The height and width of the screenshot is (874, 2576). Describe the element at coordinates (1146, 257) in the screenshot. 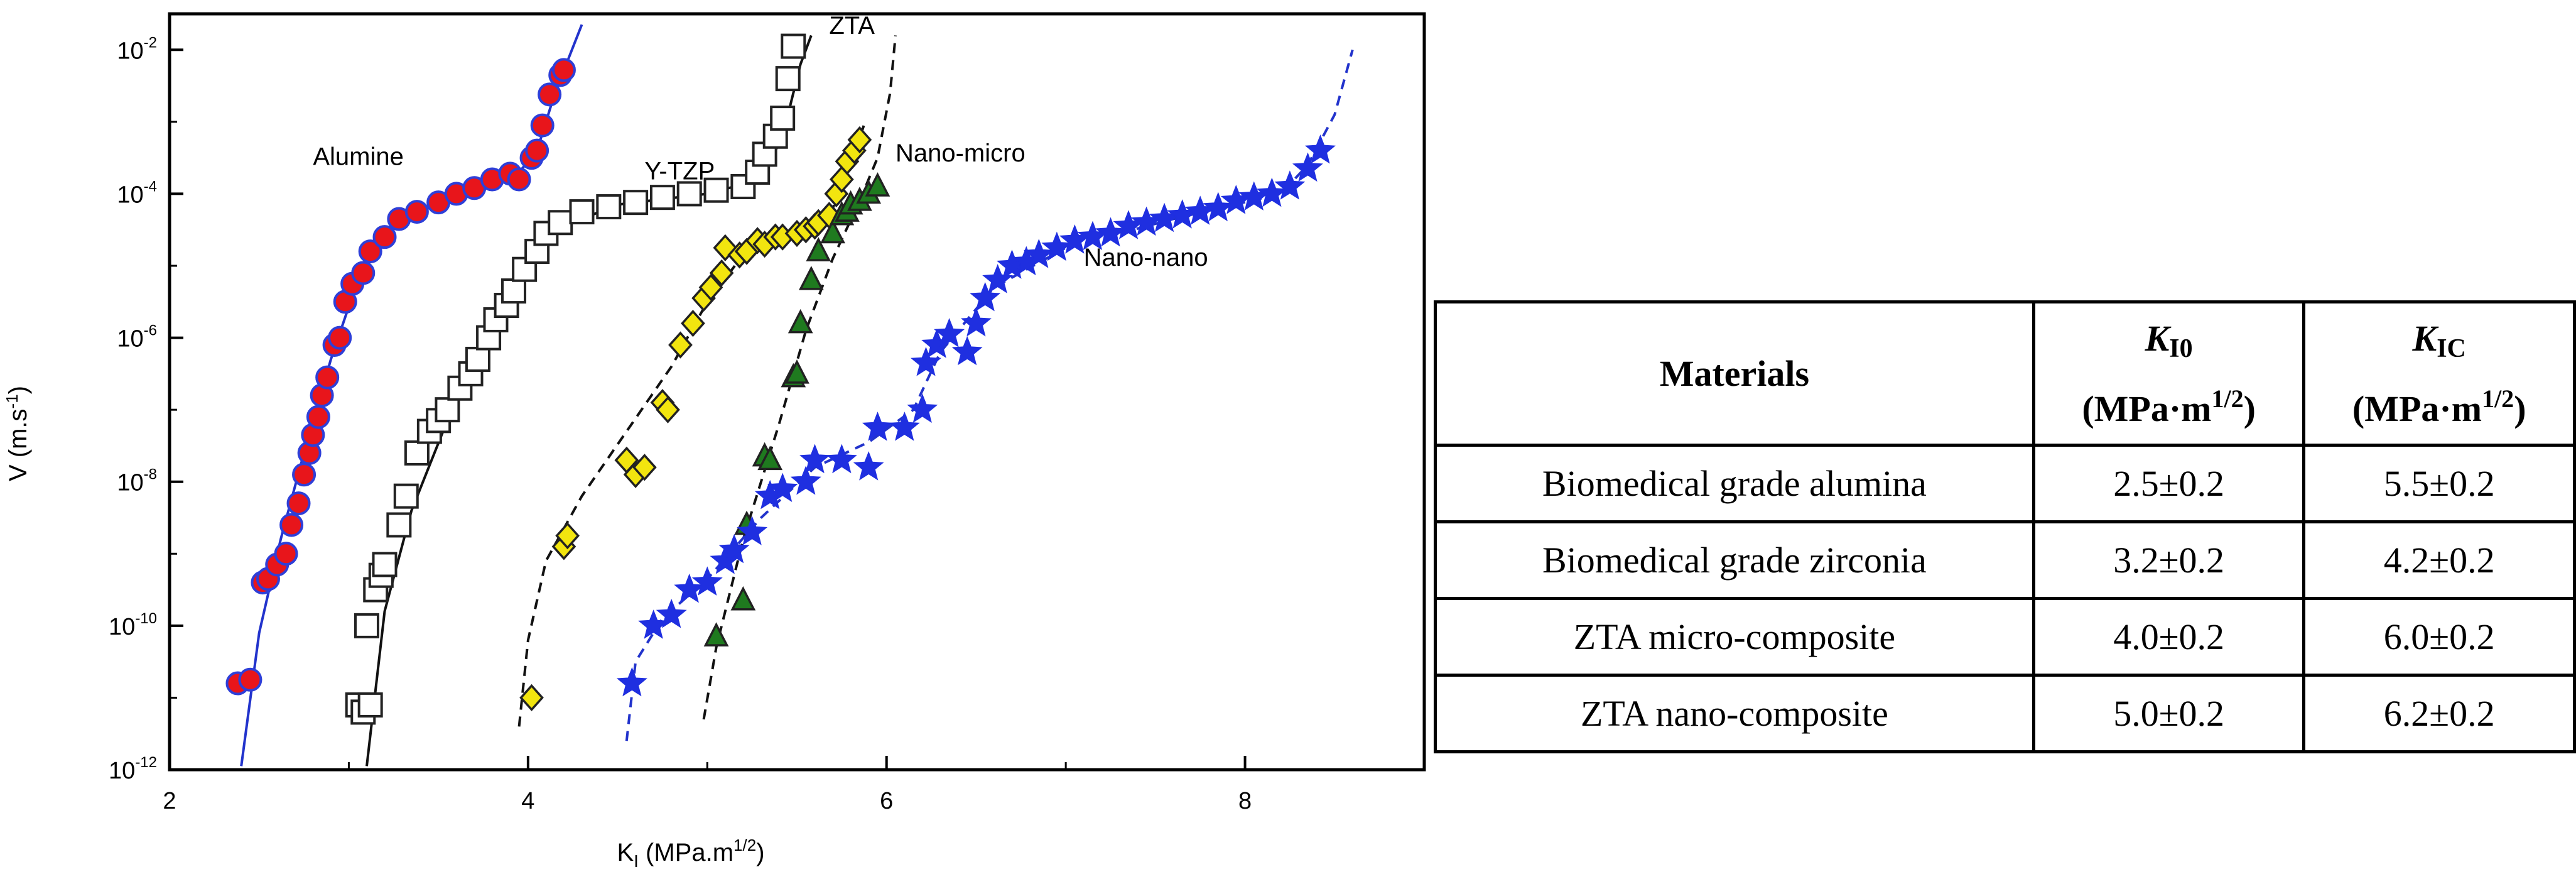

I see `series-label-nano-nano: Nano-nano` at that location.